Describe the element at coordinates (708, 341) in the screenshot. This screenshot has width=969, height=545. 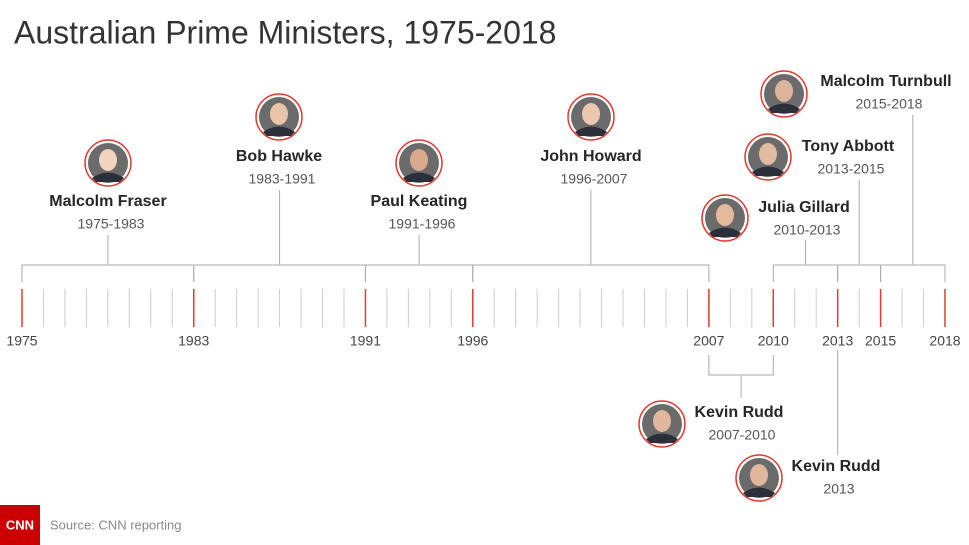
I see `x-tick-label: 2007` at that location.